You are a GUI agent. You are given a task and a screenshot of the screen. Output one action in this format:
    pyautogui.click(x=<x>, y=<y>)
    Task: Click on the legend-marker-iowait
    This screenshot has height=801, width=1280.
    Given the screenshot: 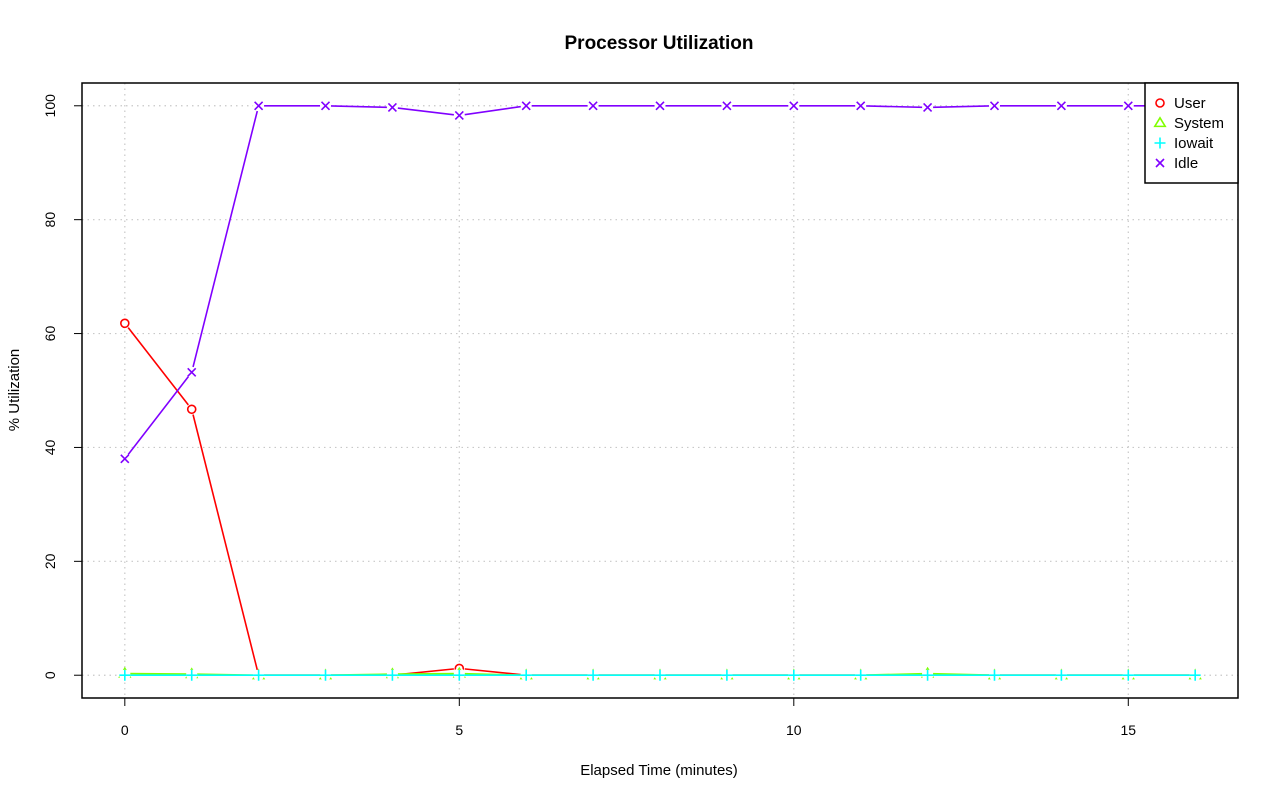 What is the action you would take?
    pyautogui.click(x=1160, y=143)
    